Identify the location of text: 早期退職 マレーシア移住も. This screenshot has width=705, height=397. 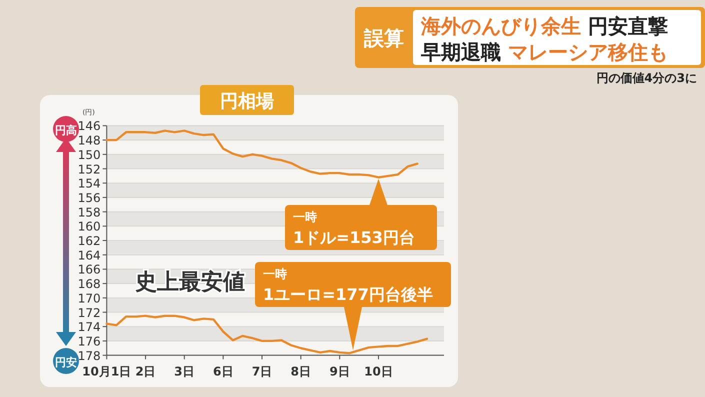
(544, 52).